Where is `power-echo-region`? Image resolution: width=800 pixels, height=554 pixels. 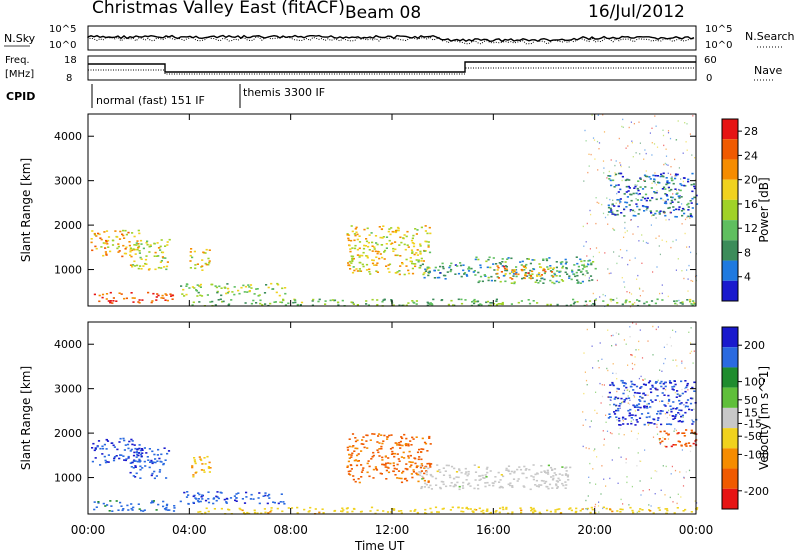
power-echo-region is located at coordinates (115, 243).